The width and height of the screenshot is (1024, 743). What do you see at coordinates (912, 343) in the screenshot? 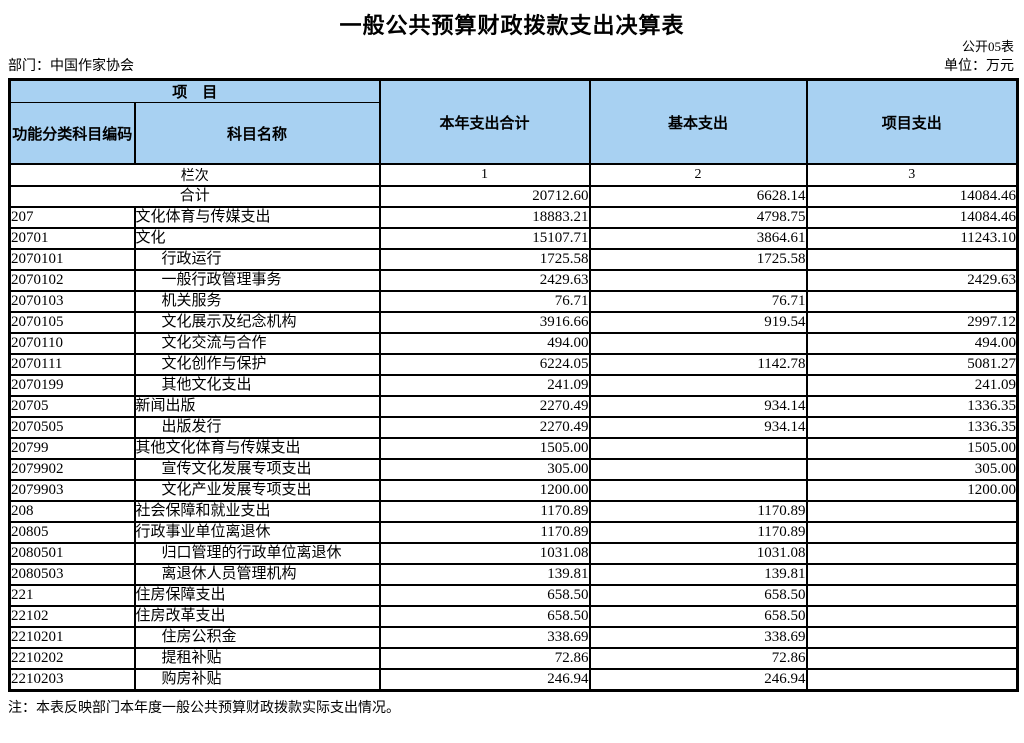
I see `project-cell: 494.00` at bounding box center [912, 343].